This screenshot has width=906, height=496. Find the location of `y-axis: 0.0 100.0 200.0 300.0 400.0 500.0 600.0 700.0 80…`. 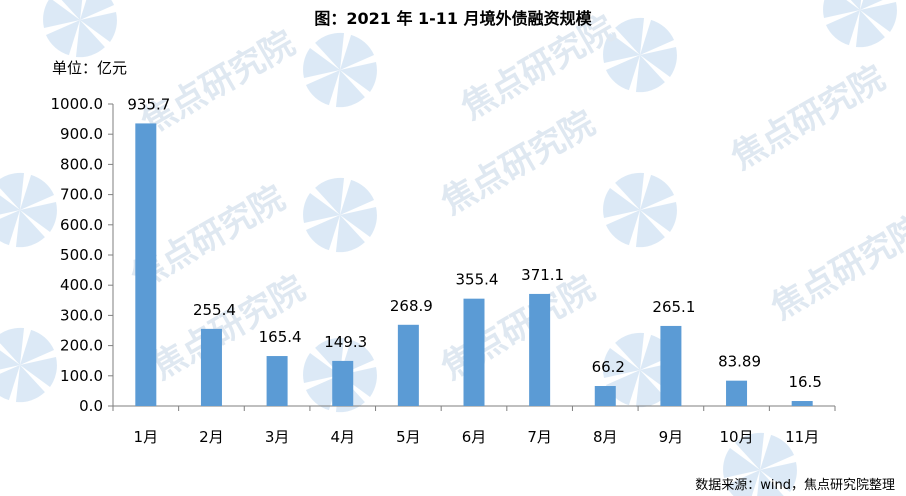

y-axis: 0.0 100.0 200.0 300.0 400.0 500.0 600.0 700.0 80… is located at coordinates (82, 255).